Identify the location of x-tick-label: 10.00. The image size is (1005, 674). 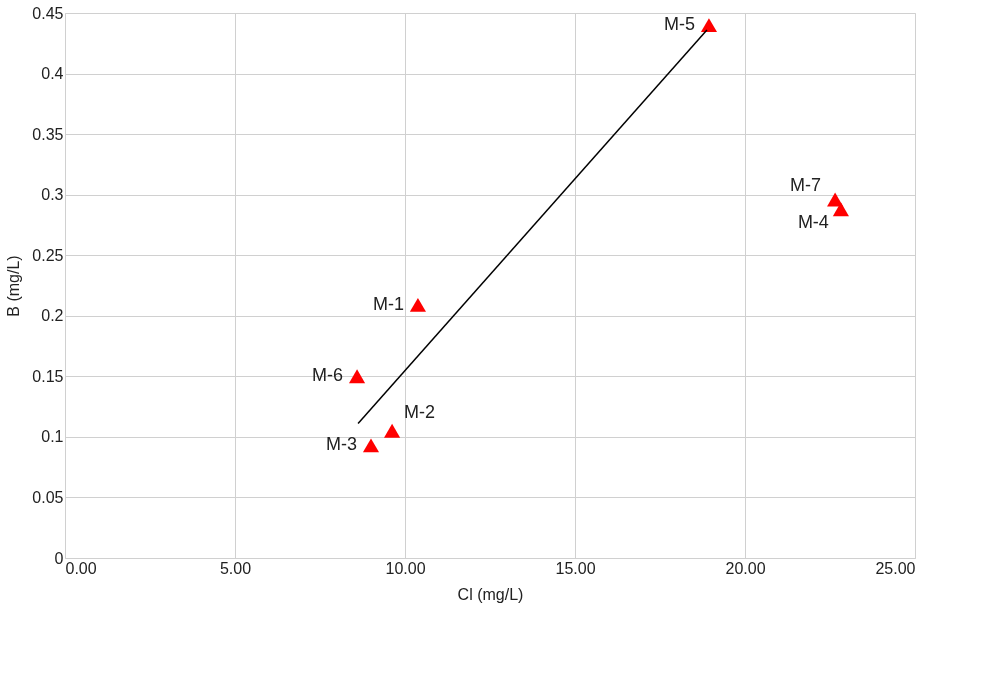
(405, 568).